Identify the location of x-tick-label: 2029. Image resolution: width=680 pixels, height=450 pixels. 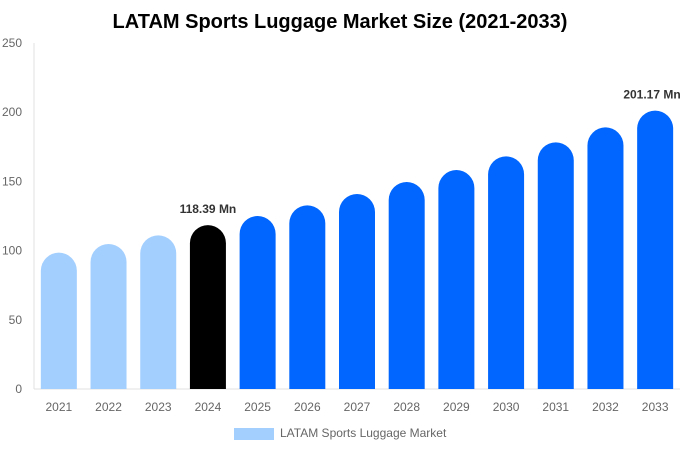
(456, 407).